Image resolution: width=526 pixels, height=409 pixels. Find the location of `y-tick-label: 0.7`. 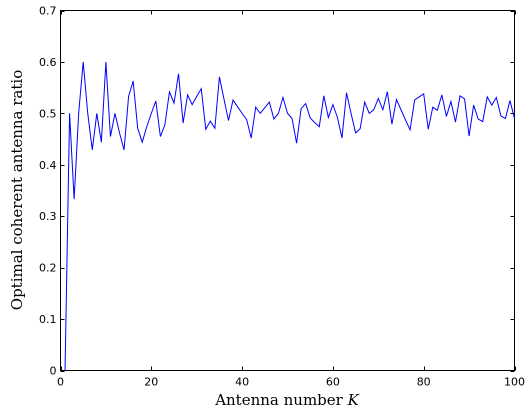

y-tick-label: 0.7 is located at coordinates (48, 11).